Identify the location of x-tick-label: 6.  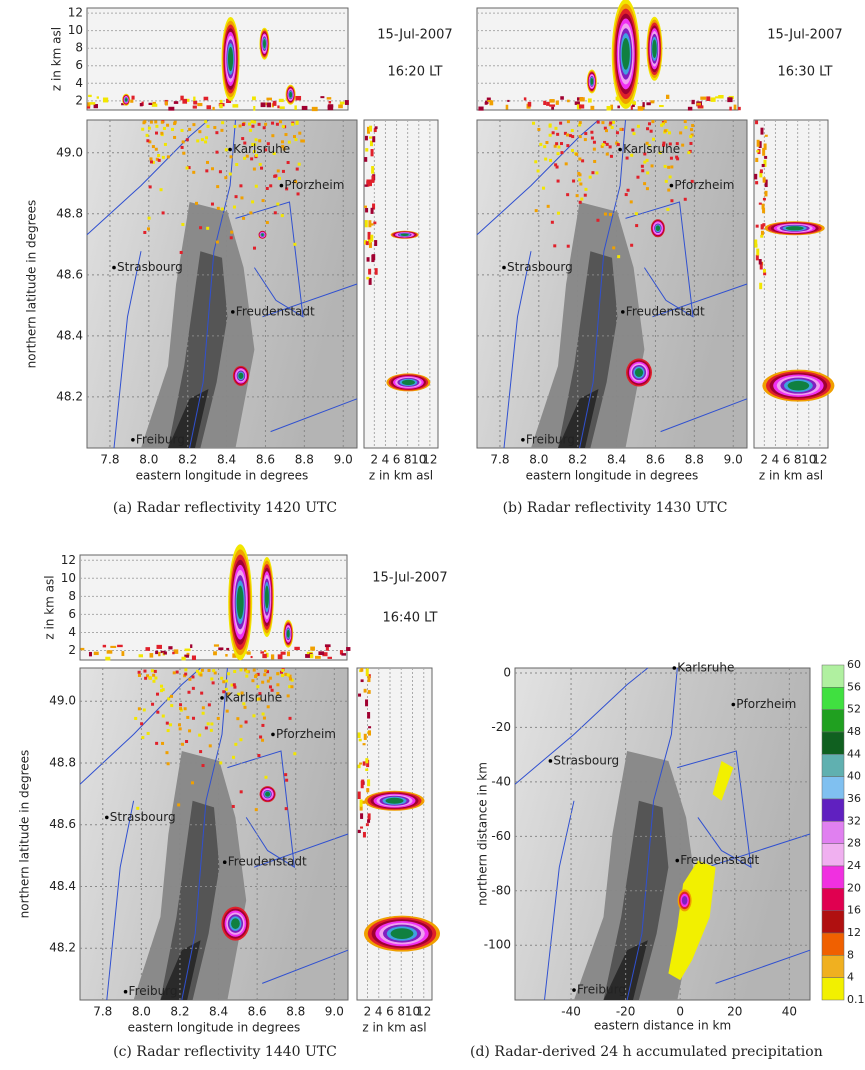
(390, 1012).